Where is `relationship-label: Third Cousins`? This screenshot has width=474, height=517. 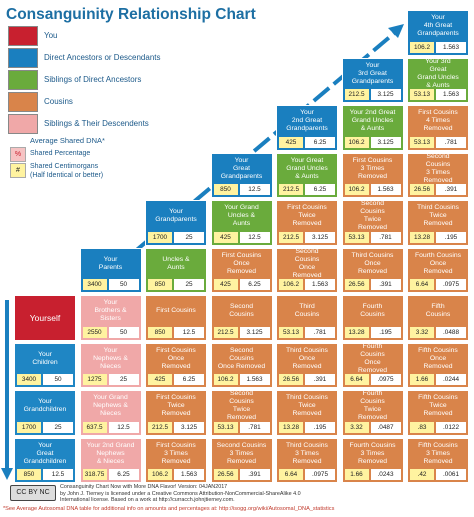
relationship-label: Third Cousins is located at coordinates (307, 311).